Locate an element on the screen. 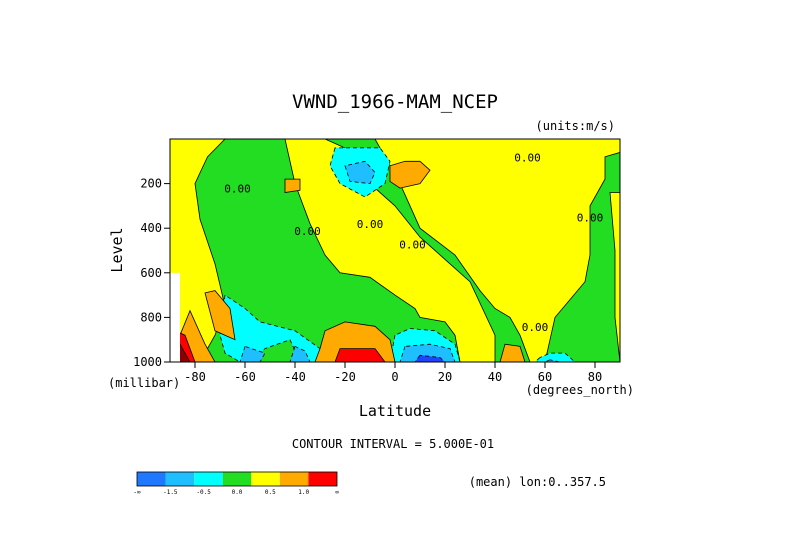 This screenshot has height=558, width=789. contour-label-2: 0.00 is located at coordinates (370, 224).